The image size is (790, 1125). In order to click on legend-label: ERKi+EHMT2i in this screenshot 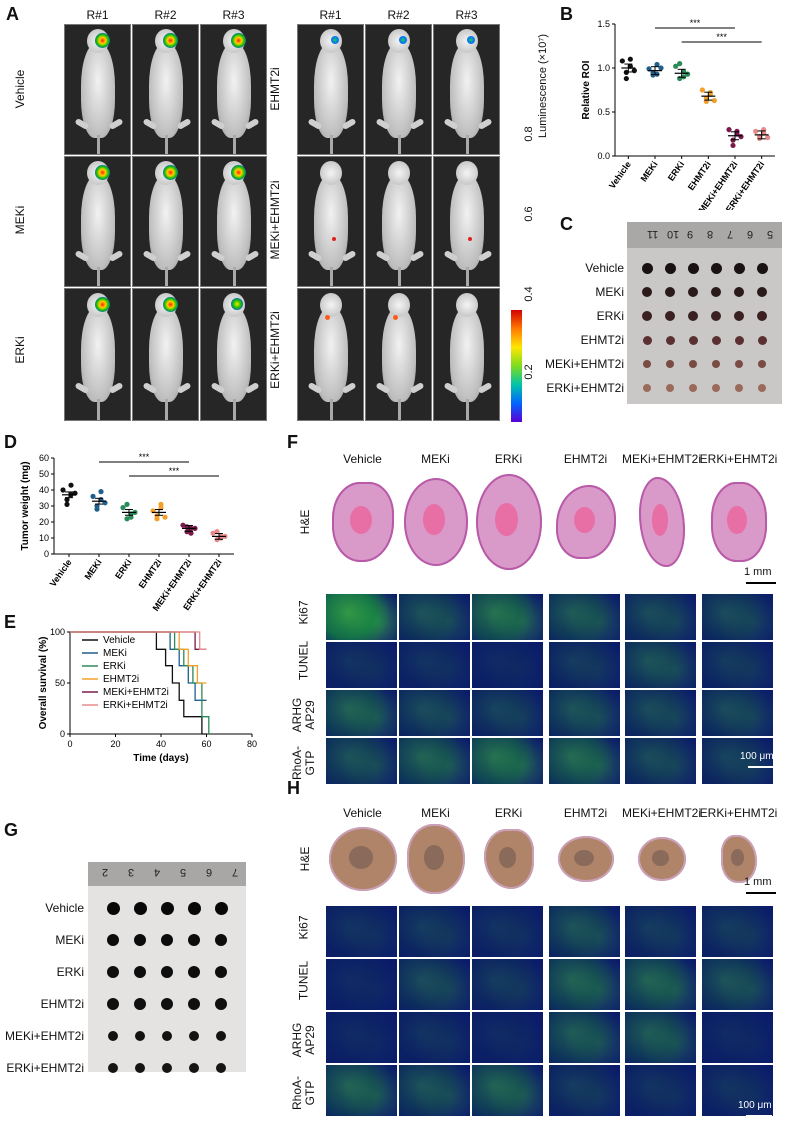, I will do `click(135, 705)`.